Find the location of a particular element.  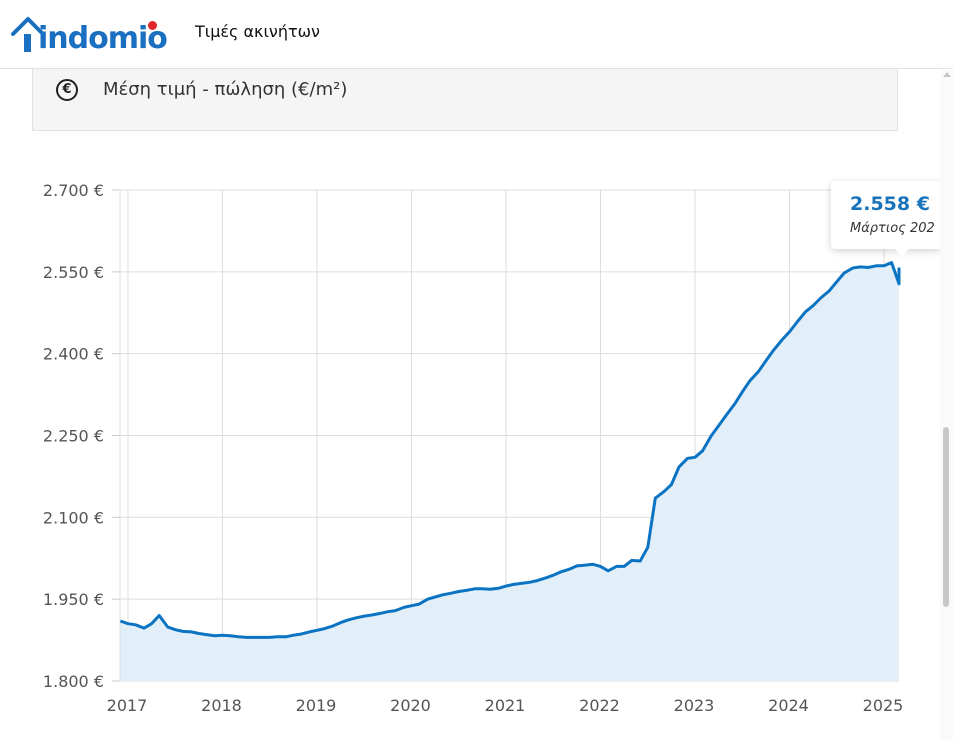

scrollbar-track is located at coordinates (946, 405).